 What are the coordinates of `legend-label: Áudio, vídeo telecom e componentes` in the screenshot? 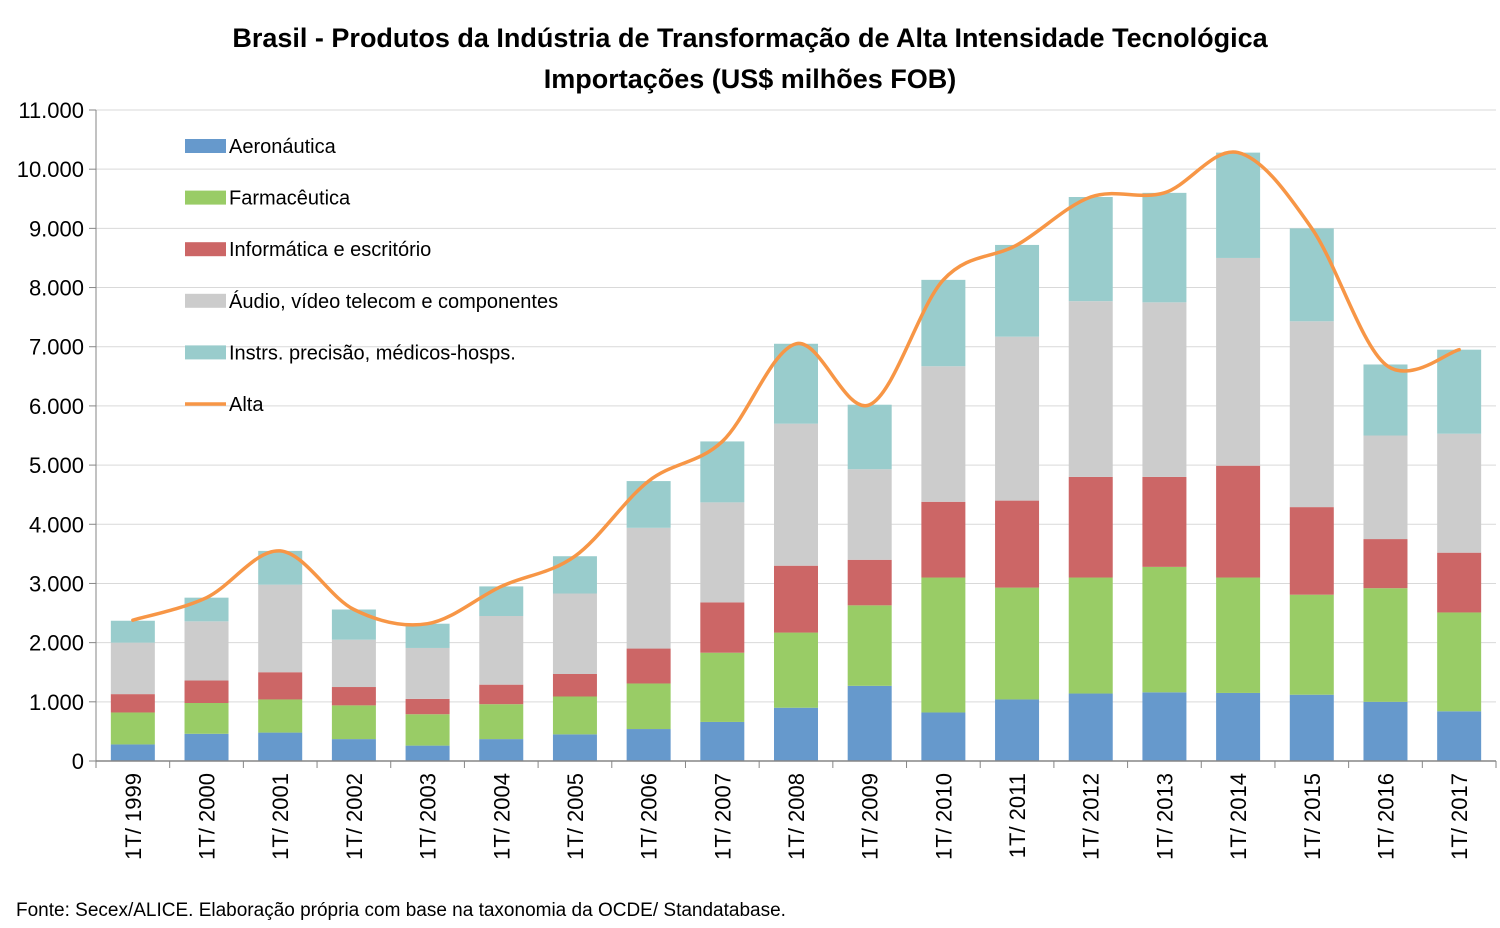 It's located at (393, 301).